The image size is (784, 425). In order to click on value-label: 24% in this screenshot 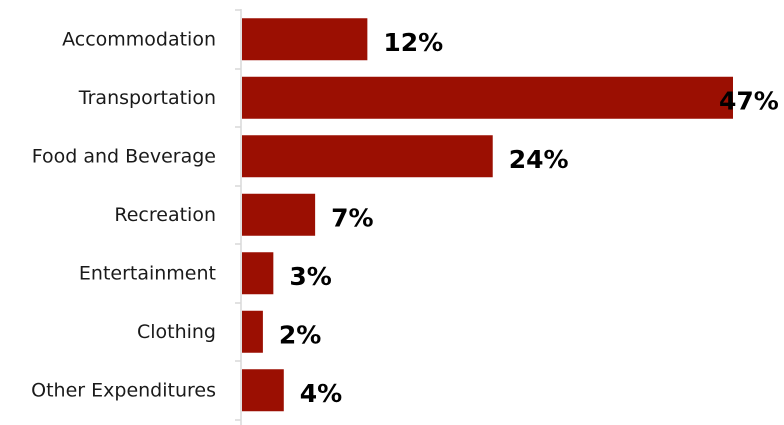, I will do `click(539, 159)`.